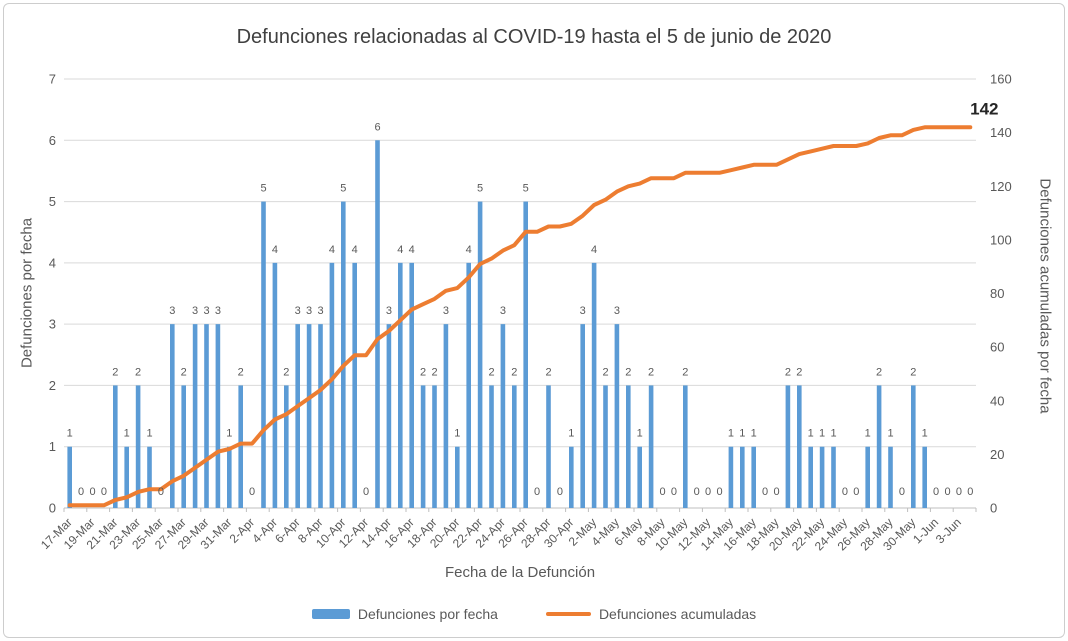  Describe the element at coordinates (264, 530) in the screenshot. I see `x-tick-label: 4-Apr` at that location.